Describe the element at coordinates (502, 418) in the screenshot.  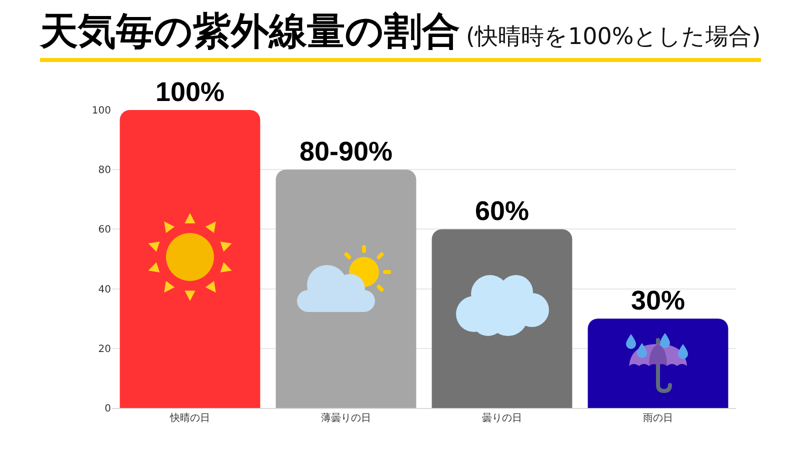
I see `x-tick-label: 曇りの日` at that location.